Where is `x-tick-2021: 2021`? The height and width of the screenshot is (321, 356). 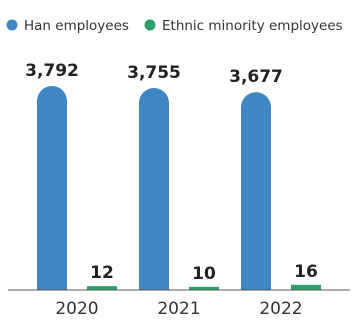
x-tick-2021: 2021 is located at coordinates (178, 309).